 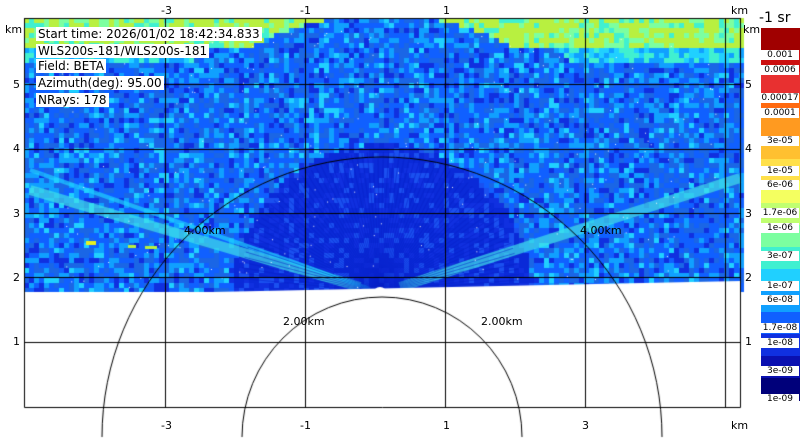 I want to click on y-tick-right: 3, so click(x=748, y=213).